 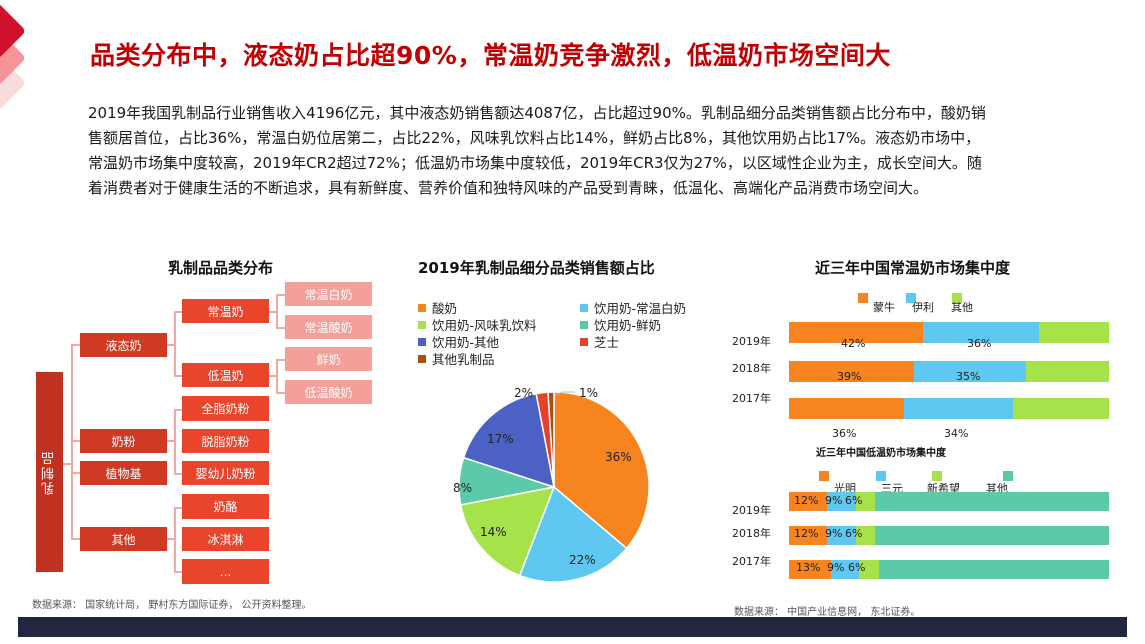 What do you see at coordinates (328, 294) in the screenshot?
I see `tree-node-ambient-white-milk: 常温白奶` at bounding box center [328, 294].